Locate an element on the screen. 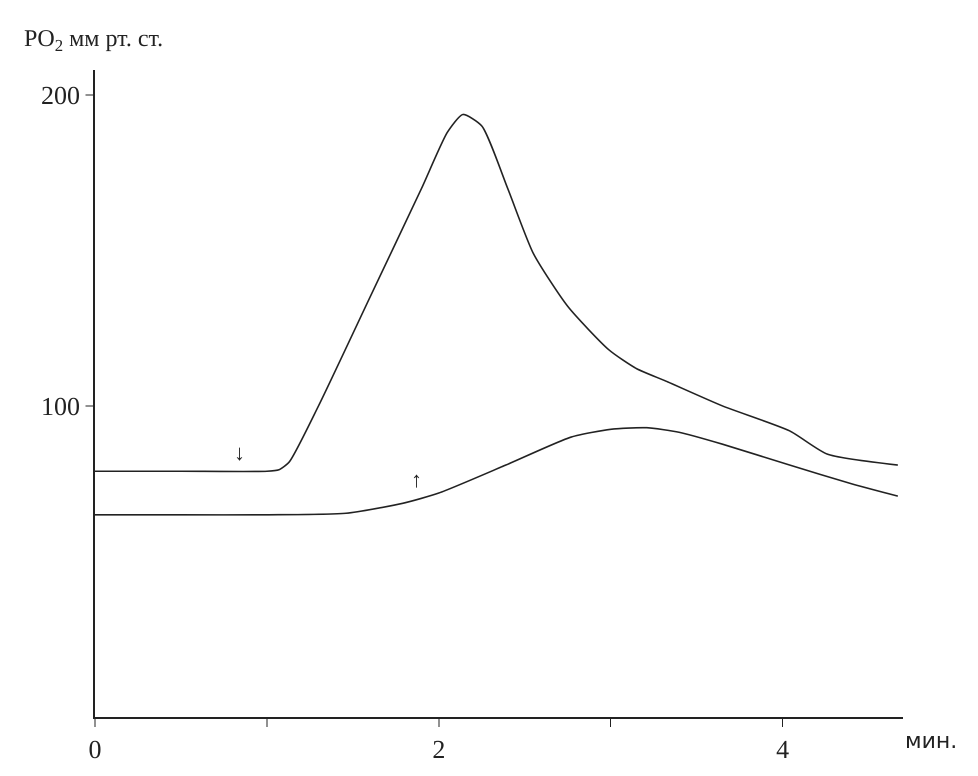 The image size is (978, 776). y-axis-title: PO$_{2}$ мм рт. ст. is located at coordinates (94, 41).